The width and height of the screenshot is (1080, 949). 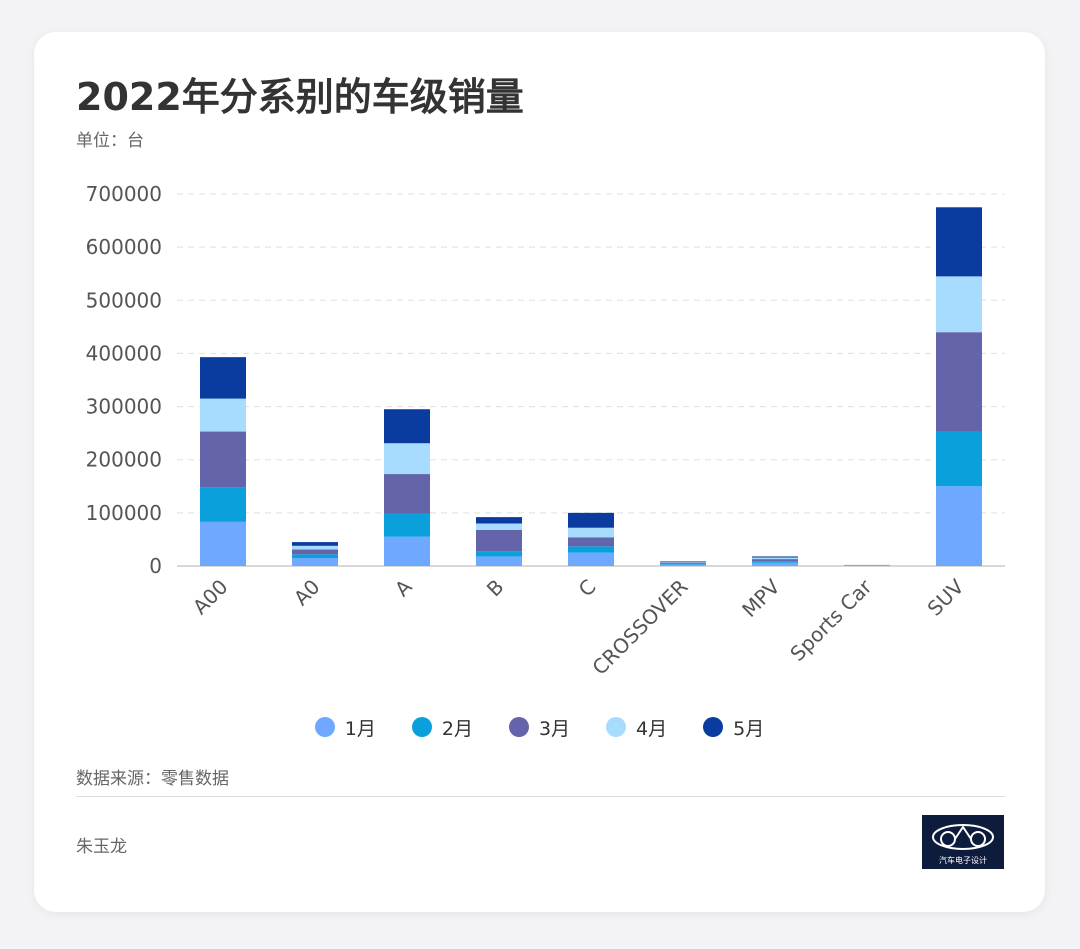 What do you see at coordinates (540, 796) in the screenshot?
I see `footer-divider` at bounding box center [540, 796].